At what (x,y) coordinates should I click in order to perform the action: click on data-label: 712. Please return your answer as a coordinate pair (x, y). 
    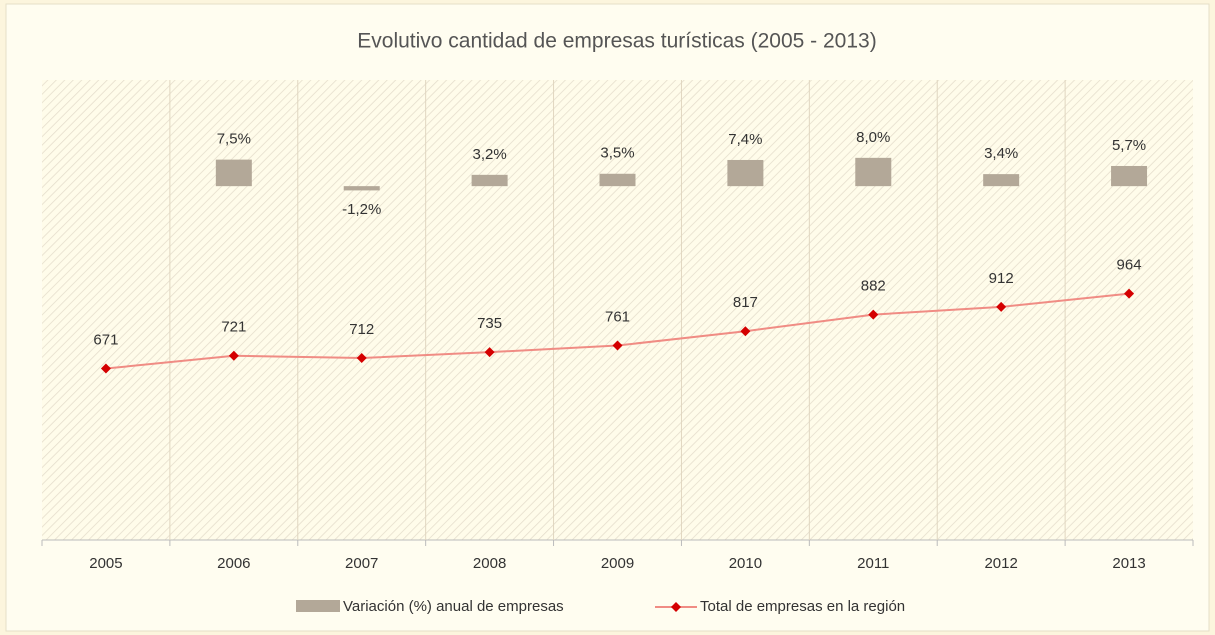
    Looking at the image, I should click on (361, 329).